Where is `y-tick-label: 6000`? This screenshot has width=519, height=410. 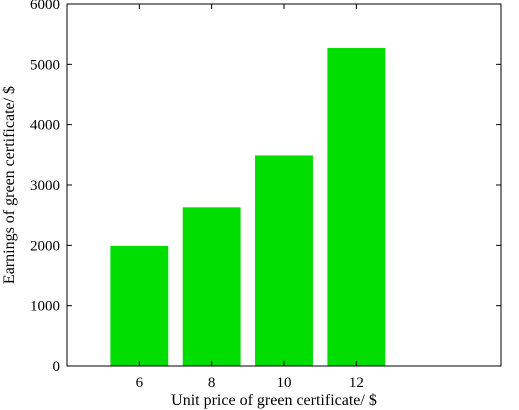
y-tick-label: 6000 is located at coordinates (45, 6).